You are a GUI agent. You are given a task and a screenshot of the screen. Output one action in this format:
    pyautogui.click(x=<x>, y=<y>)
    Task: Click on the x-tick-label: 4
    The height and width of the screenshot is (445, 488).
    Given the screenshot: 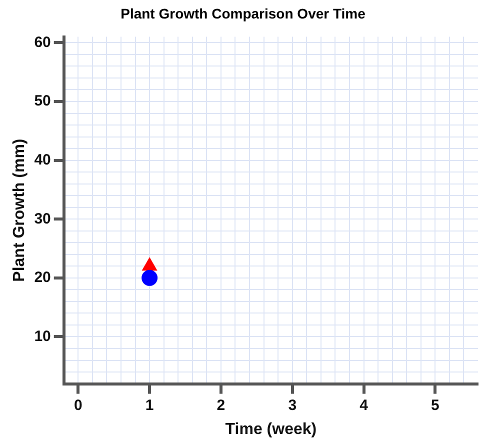 What is the action you would take?
    pyautogui.click(x=364, y=405)
    